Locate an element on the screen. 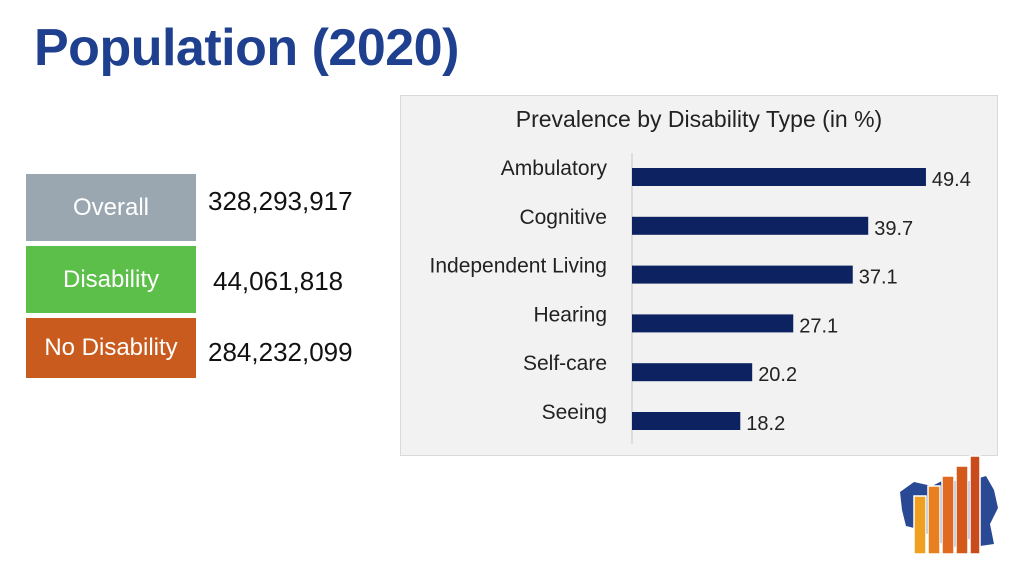 The width and height of the screenshot is (1024, 576). category-label: Seeing is located at coordinates (574, 412).